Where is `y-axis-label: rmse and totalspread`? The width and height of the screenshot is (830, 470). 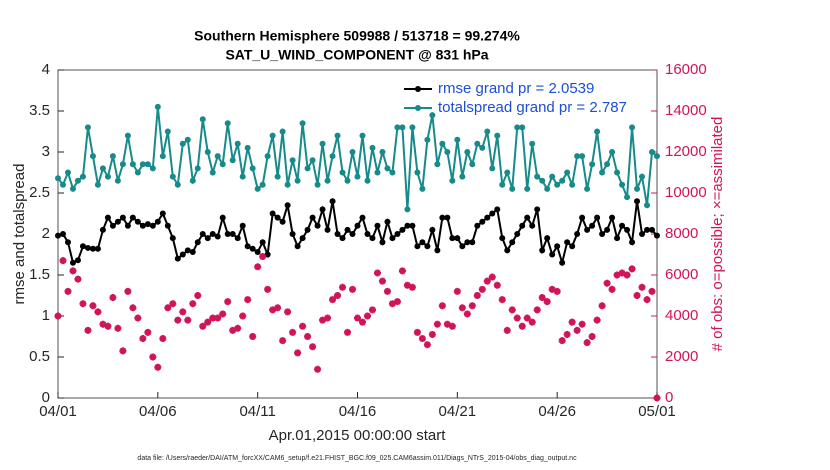
y-axis-label: rmse and totalspread is located at coordinates (19, 234).